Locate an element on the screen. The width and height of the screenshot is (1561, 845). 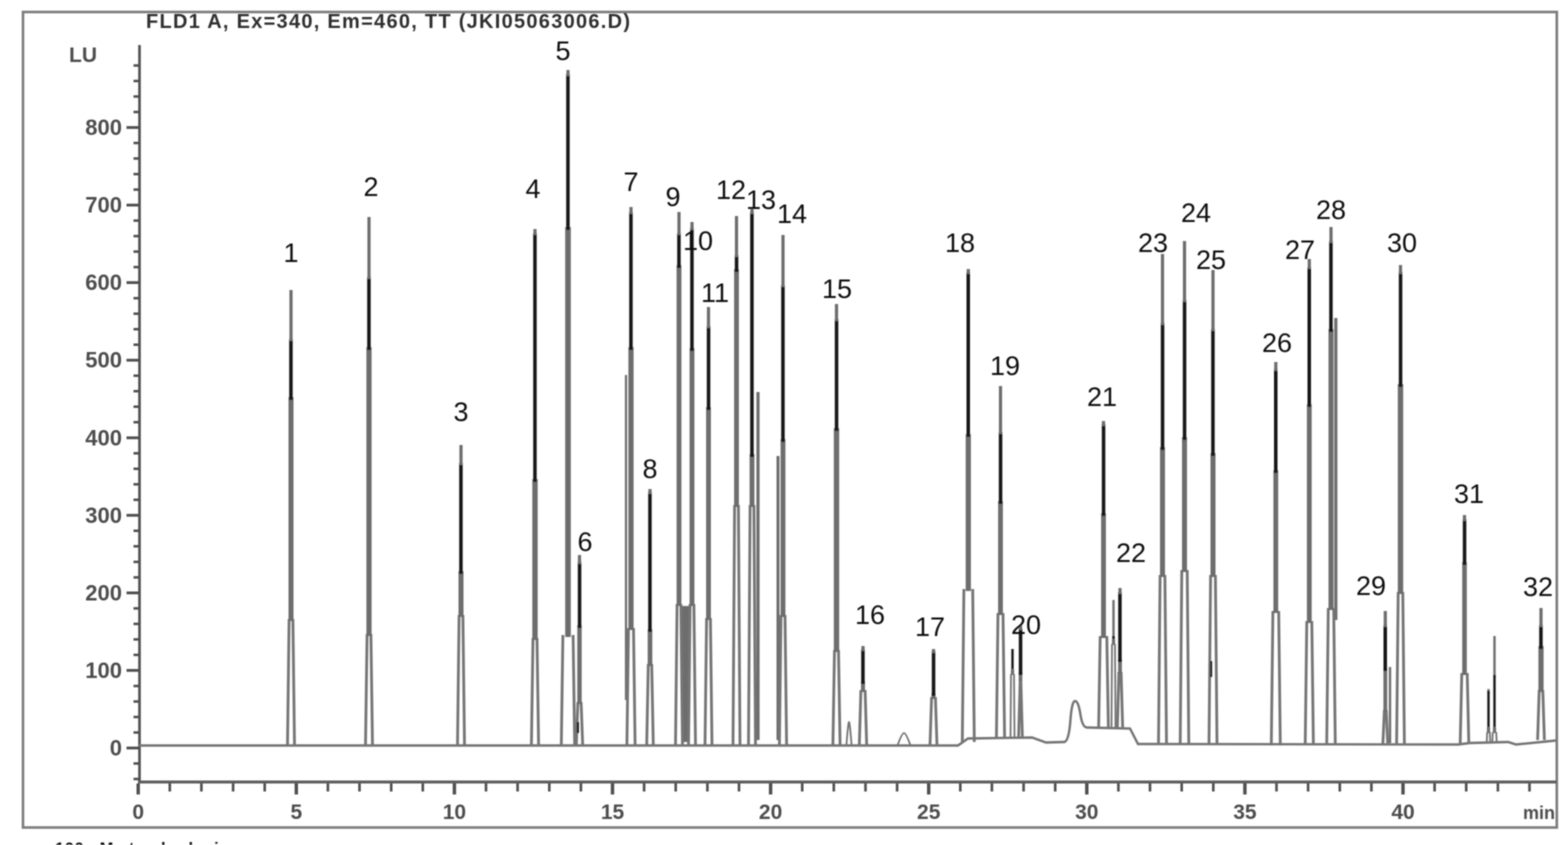
svg-text: 100 µM standard mix is located at coordinates (142, 842).